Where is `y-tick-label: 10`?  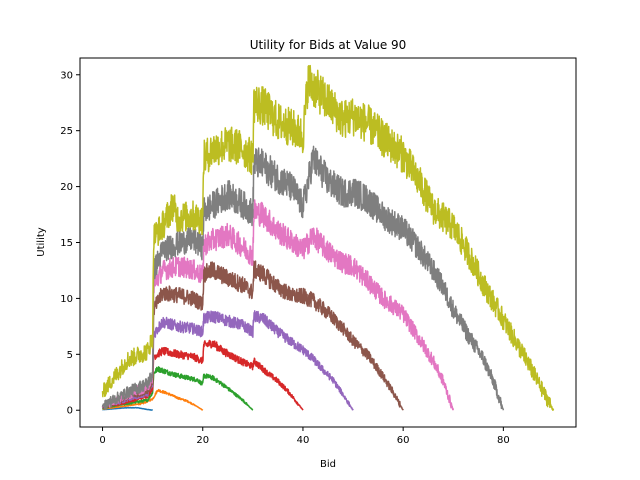
y-tick-label: 10 is located at coordinates (66, 299).